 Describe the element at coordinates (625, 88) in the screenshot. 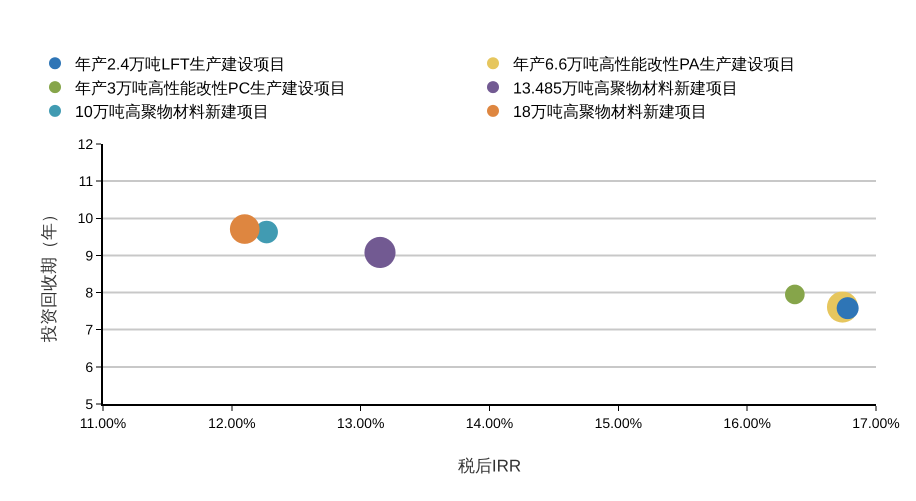

I see `legend-label: 13.485万吨高聚物材料新建项目` at that location.